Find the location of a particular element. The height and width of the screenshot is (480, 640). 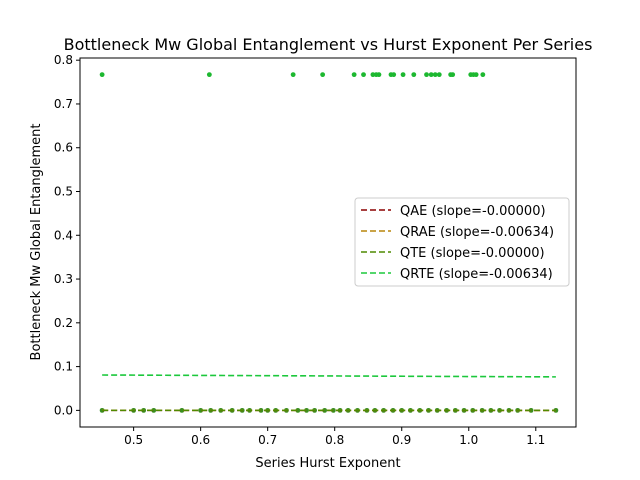

y-tick-label: 0.8 is located at coordinates (63, 60).